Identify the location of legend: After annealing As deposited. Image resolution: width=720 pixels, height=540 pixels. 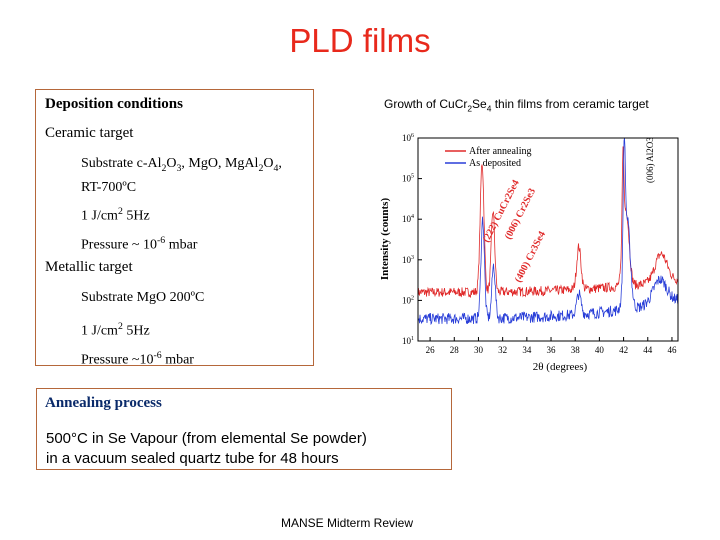
(488, 157).